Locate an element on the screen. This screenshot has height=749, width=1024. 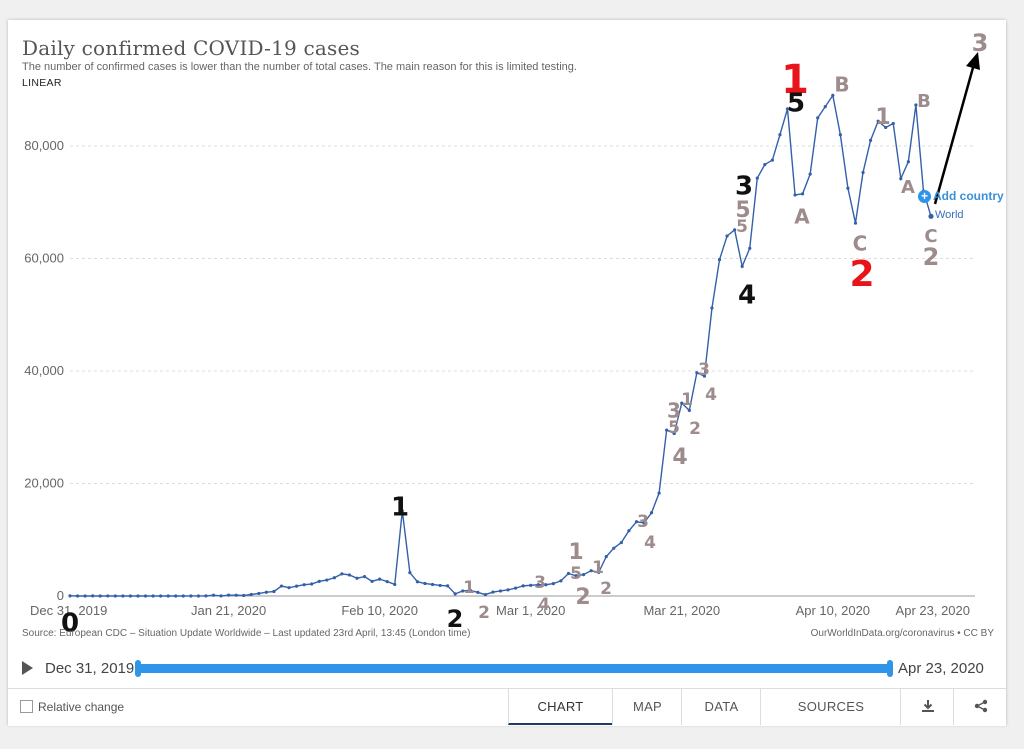
checkbox is located at coordinates (26, 706).